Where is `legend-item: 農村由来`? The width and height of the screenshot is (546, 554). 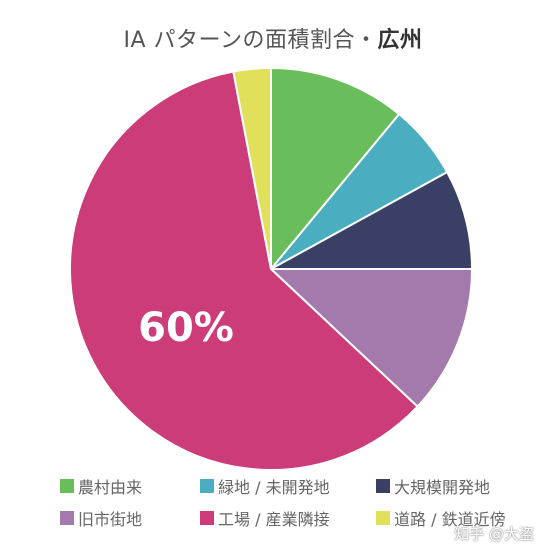
legend-item: 農村由来 is located at coordinates (101, 486).